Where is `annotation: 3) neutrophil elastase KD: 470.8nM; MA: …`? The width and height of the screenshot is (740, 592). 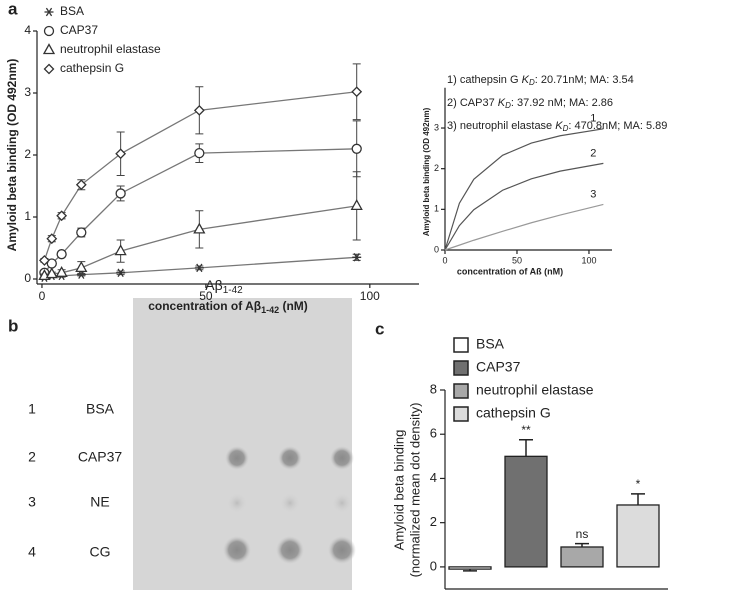 annotation: 3) neutrophil elastase KD: 470.8nM; MA: … is located at coordinates (557, 126).